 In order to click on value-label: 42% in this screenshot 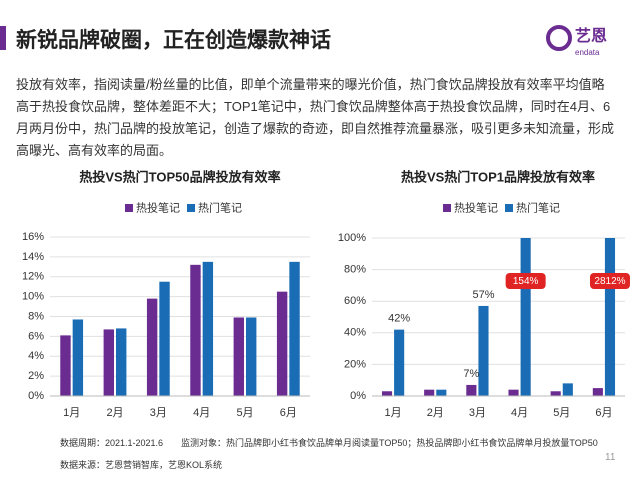, I will do `click(399, 319)`.